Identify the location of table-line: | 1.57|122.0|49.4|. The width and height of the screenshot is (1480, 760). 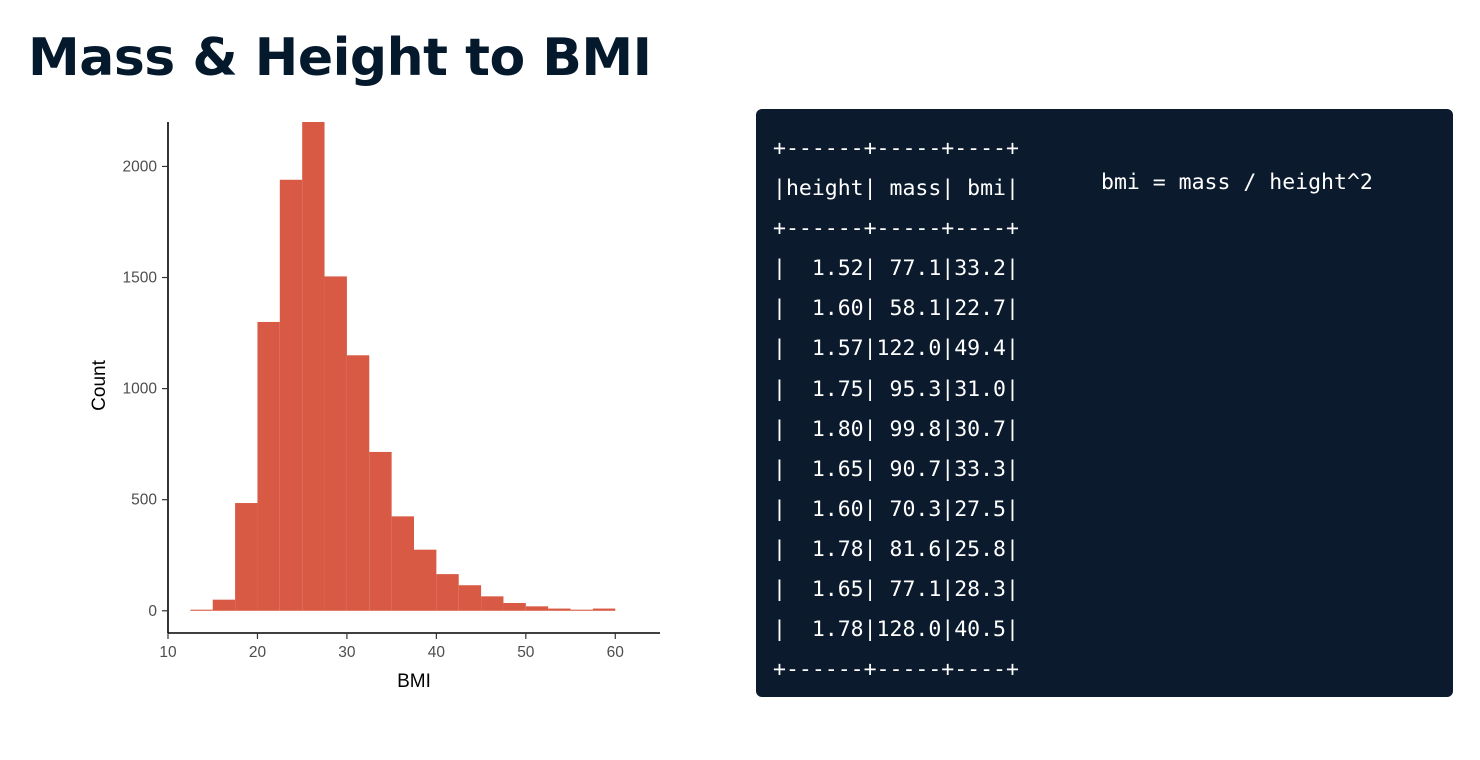
(896, 349).